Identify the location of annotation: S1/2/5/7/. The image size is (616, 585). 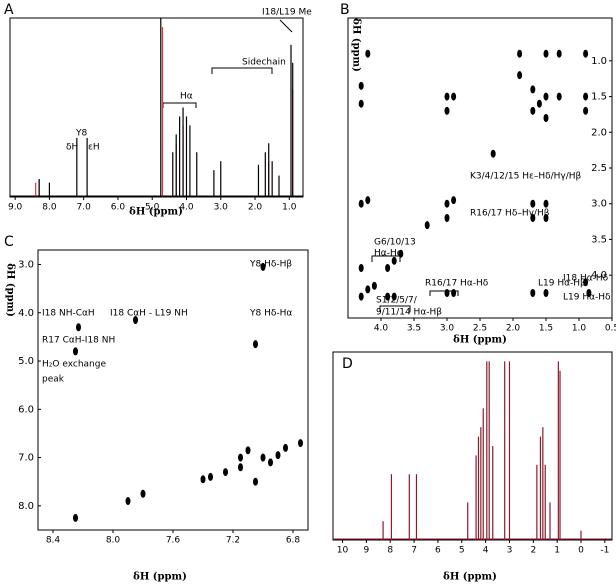
(397, 301).